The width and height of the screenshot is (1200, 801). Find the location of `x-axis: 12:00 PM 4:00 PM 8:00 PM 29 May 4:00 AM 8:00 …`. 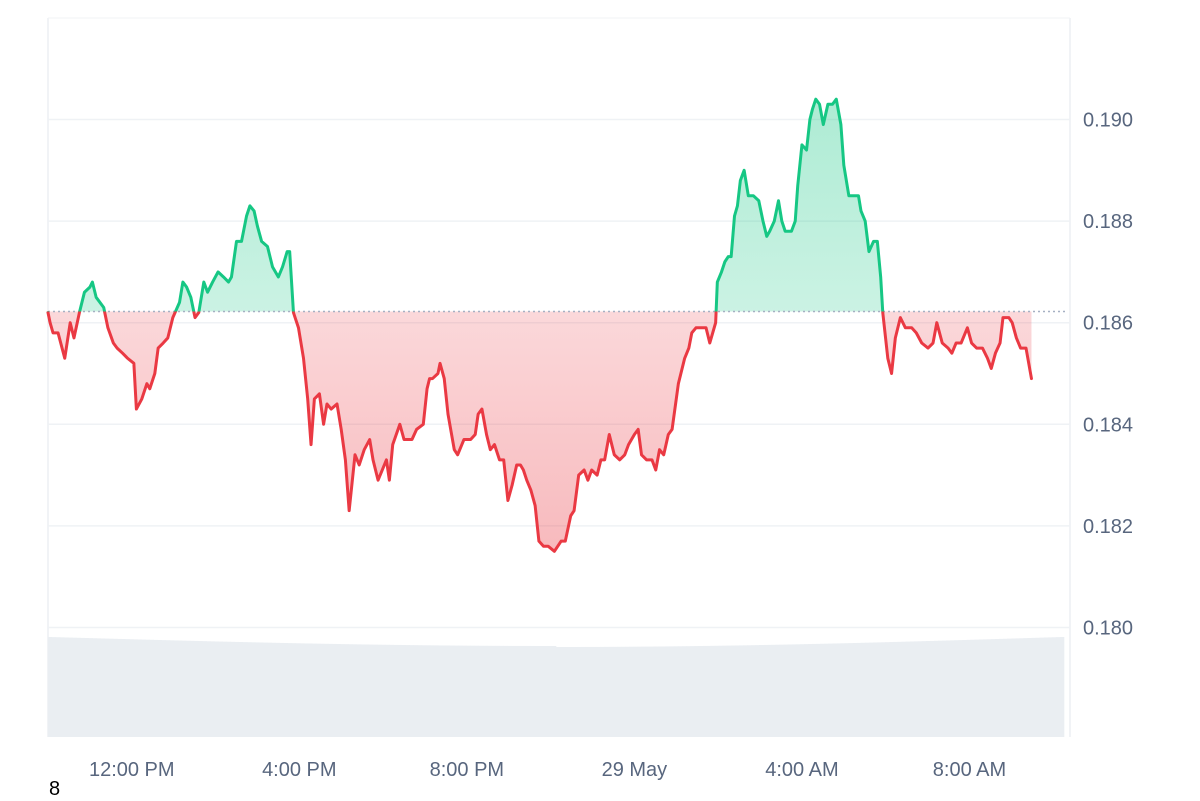

x-axis: 12:00 PM 4:00 PM 8:00 PM 29 May 4:00 AM 8:00 … is located at coordinates (547, 770).